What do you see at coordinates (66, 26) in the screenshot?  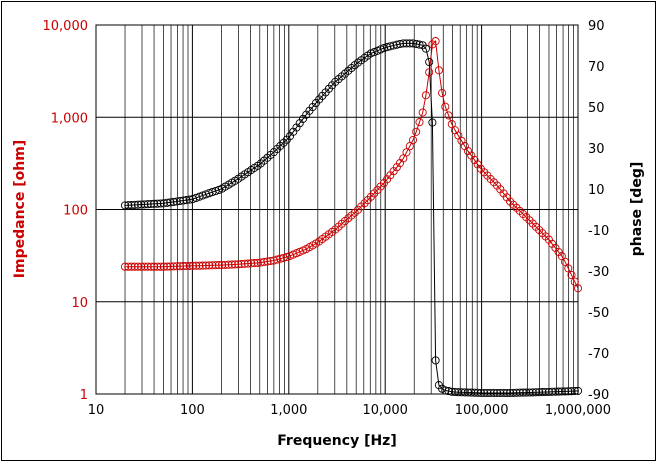 I see `left-y-tick-label: 10,000` at bounding box center [66, 26].